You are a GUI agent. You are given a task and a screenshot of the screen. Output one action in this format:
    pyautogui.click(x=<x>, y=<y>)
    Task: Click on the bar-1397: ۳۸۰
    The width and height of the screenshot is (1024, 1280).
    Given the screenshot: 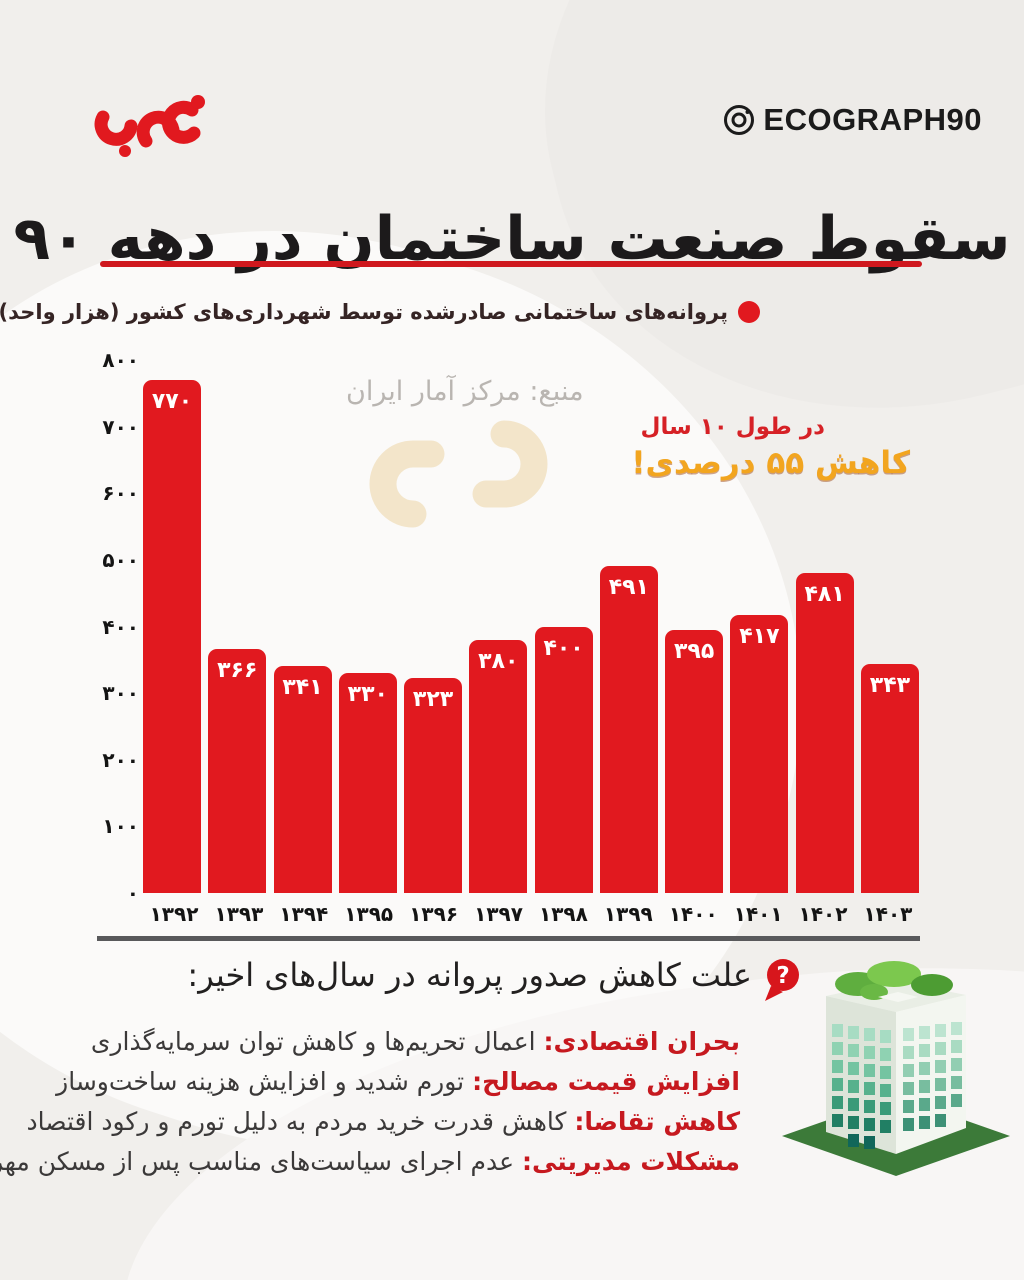 What is the action you would take?
    pyautogui.click(x=498, y=766)
    